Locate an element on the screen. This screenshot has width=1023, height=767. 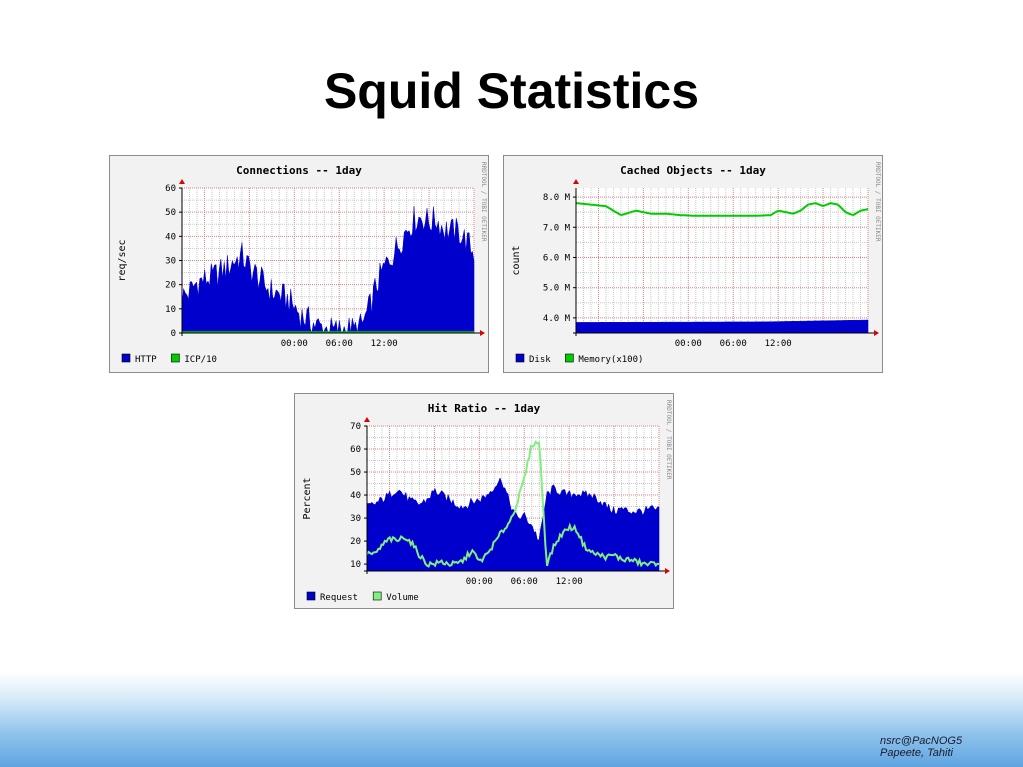
y-tick-label: 6.0 M is located at coordinates (557, 258).